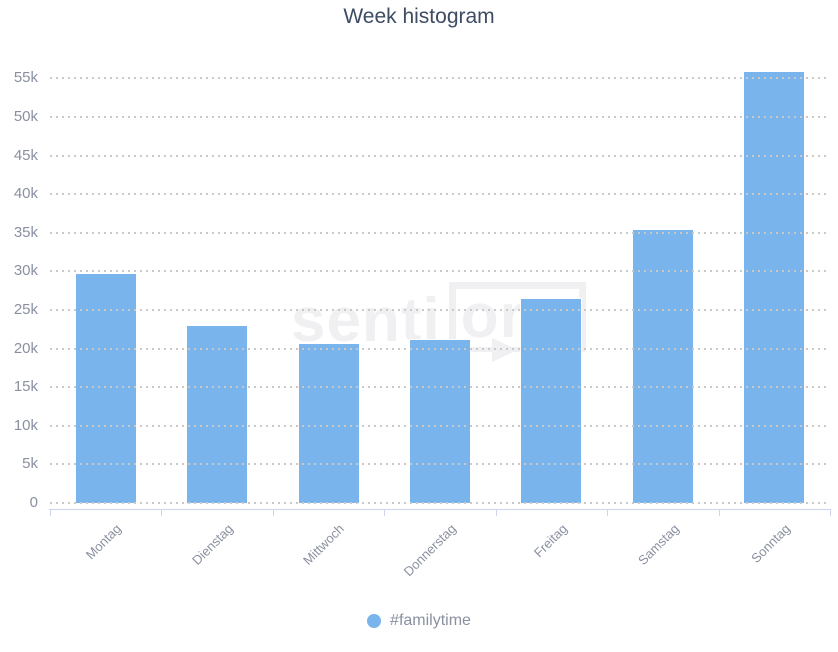  Describe the element at coordinates (374, 621) in the screenshot. I see `legend-marker-icon` at that location.